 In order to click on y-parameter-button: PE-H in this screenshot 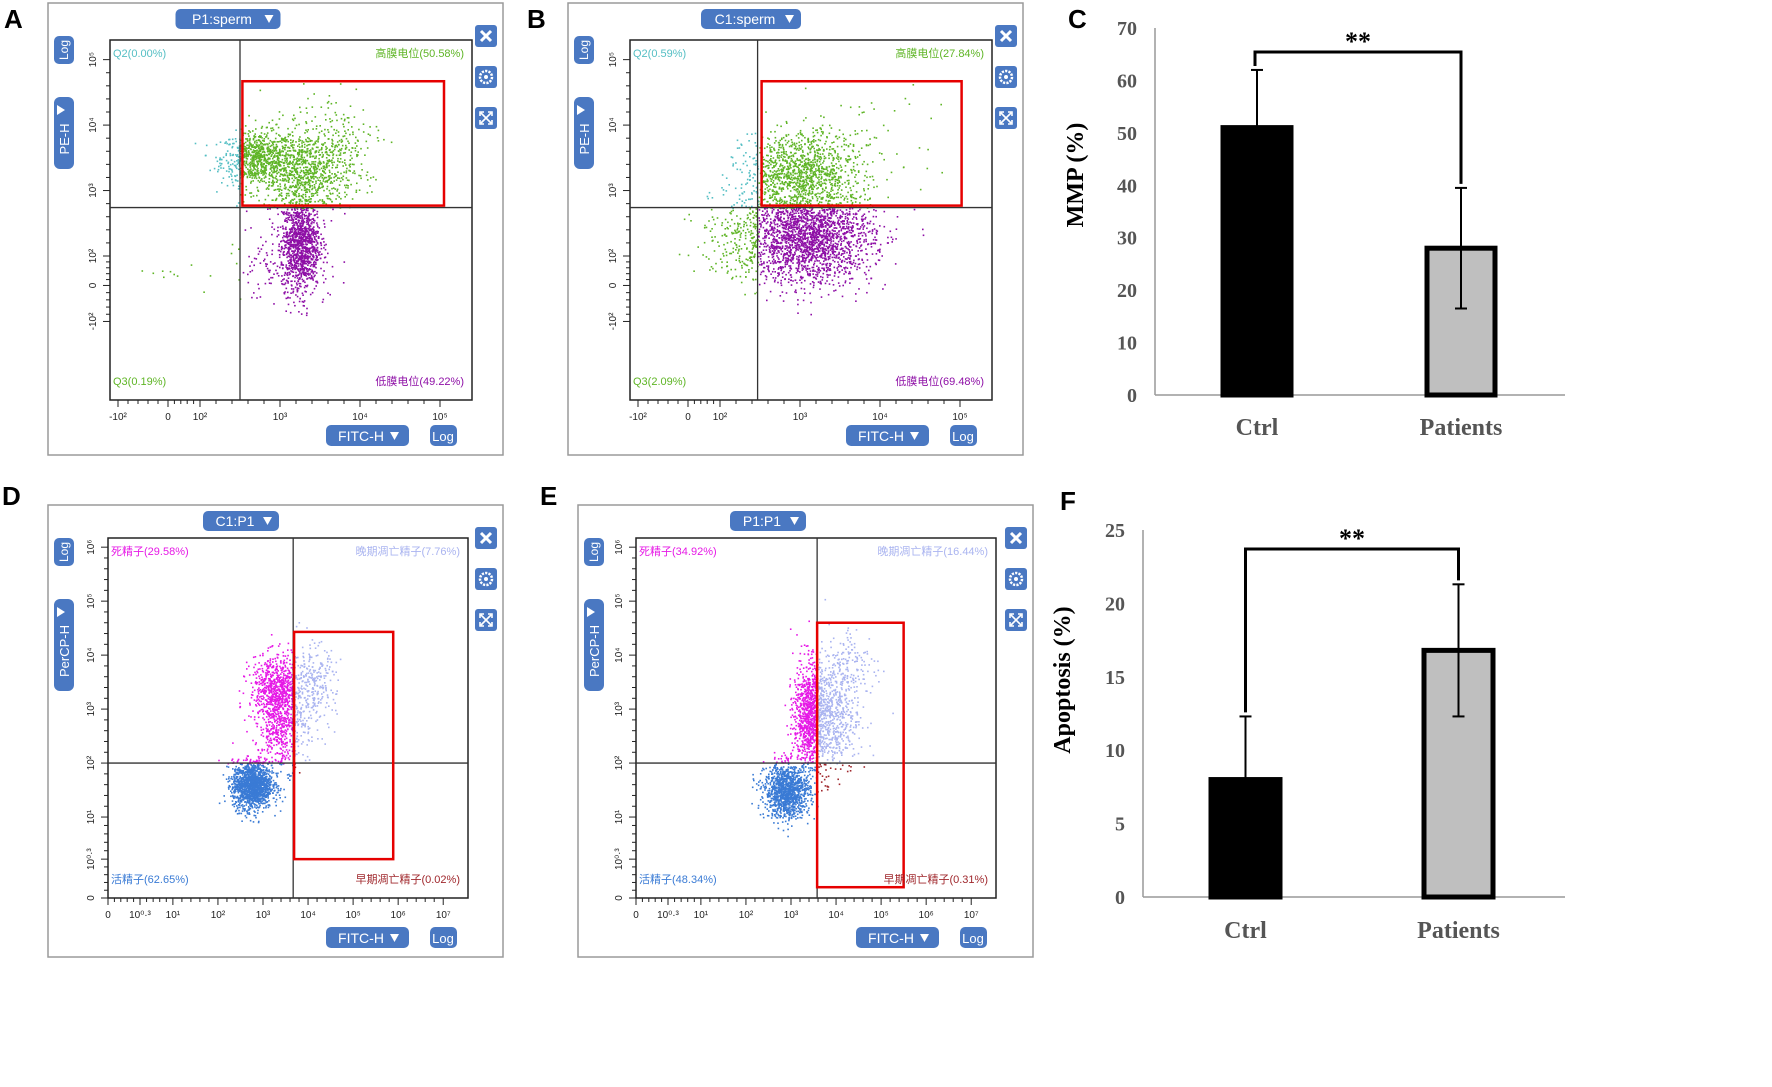, I will do `click(64, 133)`.